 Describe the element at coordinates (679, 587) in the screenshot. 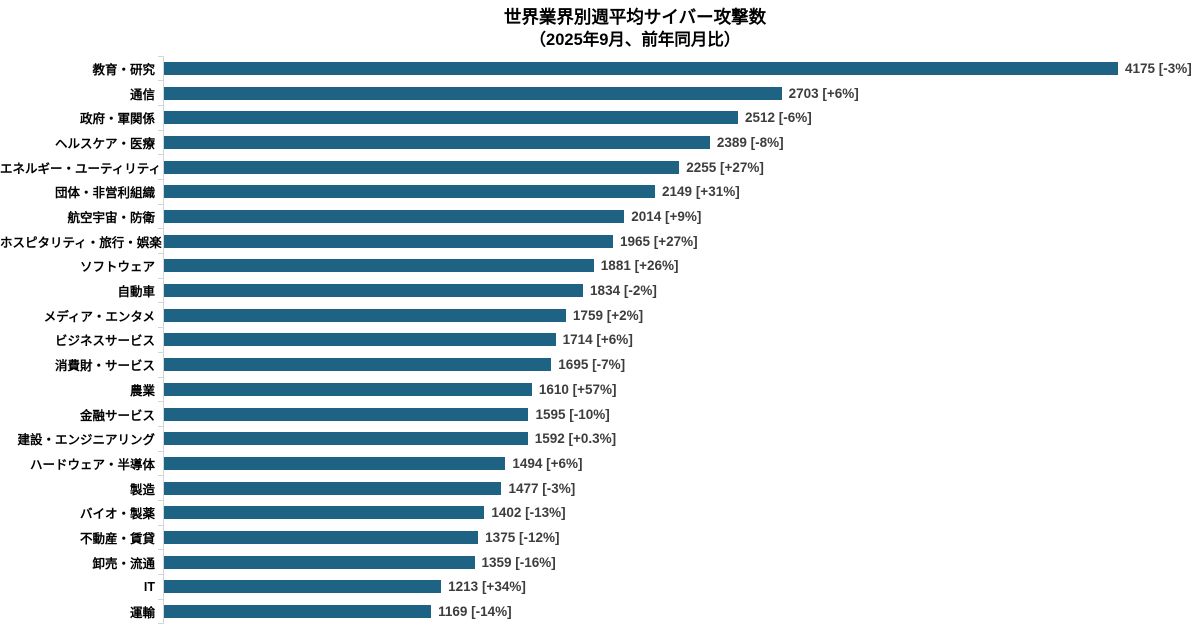

I see `bar-track: 1213 [+34%]` at that location.